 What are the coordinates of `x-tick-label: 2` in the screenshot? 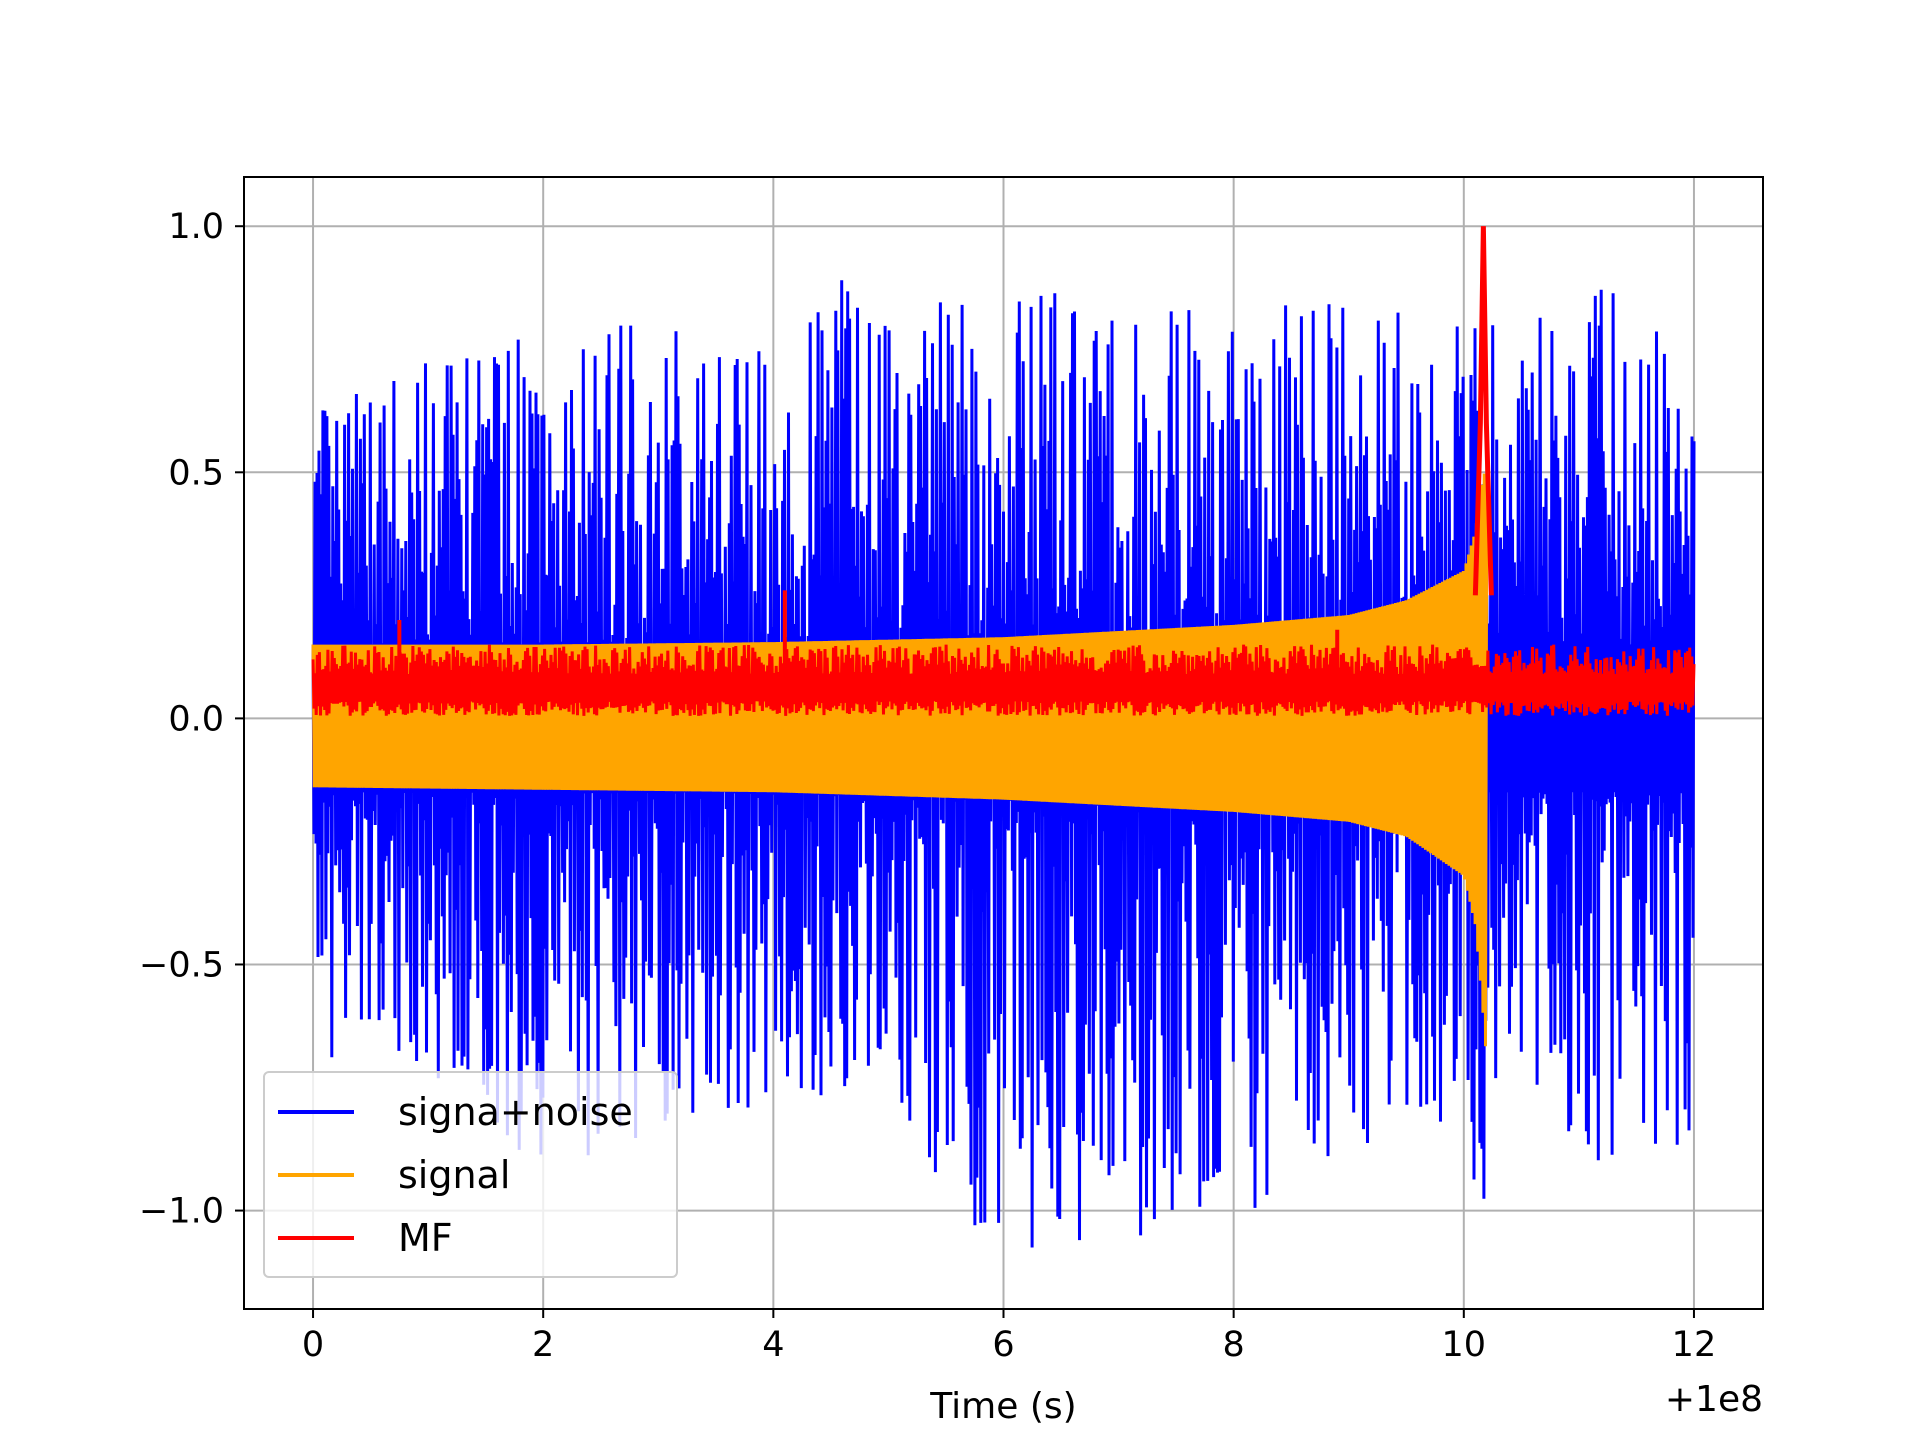 It's located at (543, 1345).